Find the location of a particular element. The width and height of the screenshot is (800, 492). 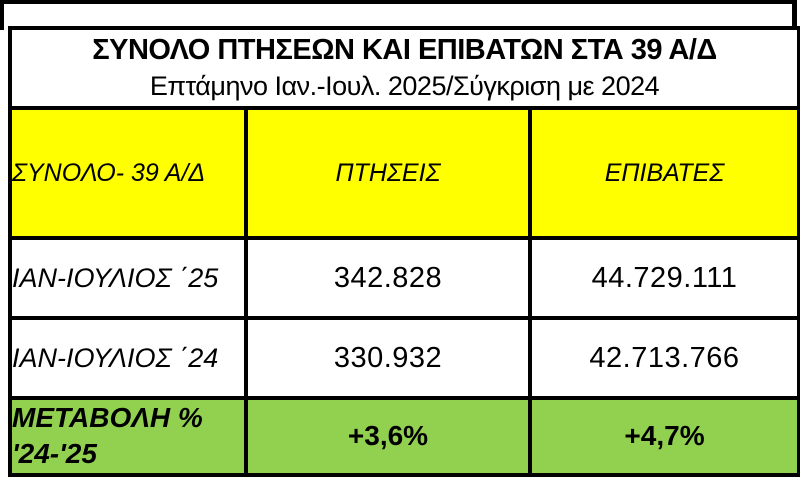

column-header-total: ΣΥΝΟΛΟ- 39 Α/Δ is located at coordinates (128, 173).